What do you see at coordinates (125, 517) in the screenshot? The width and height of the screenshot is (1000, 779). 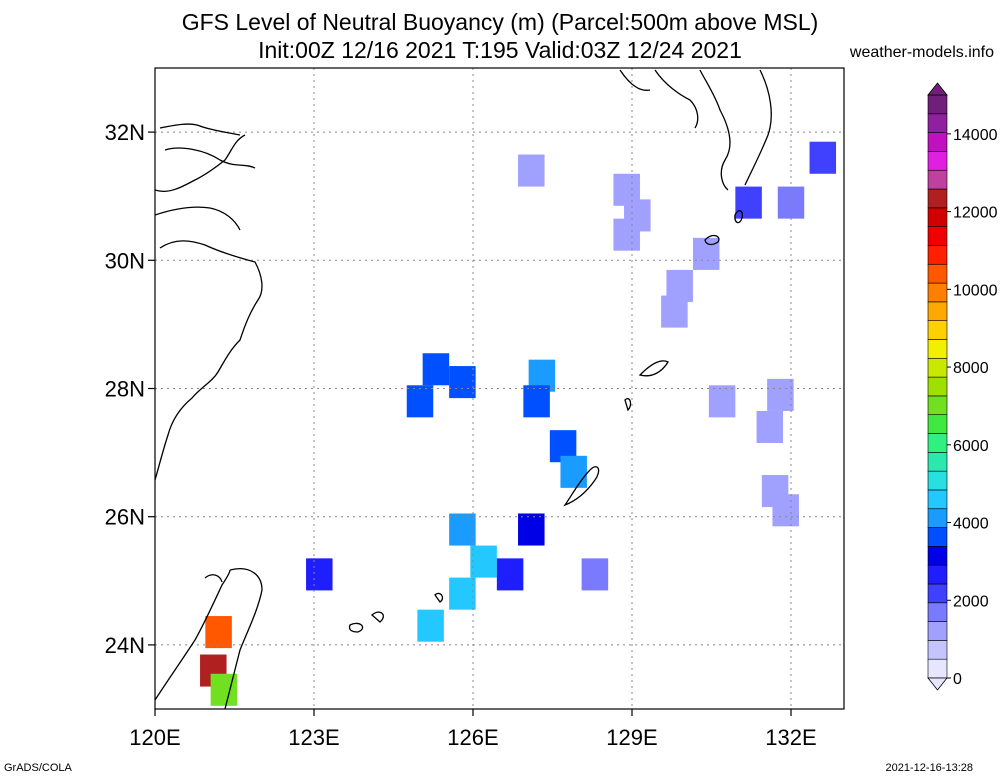 I see `y-tick-label: 26N` at bounding box center [125, 517].